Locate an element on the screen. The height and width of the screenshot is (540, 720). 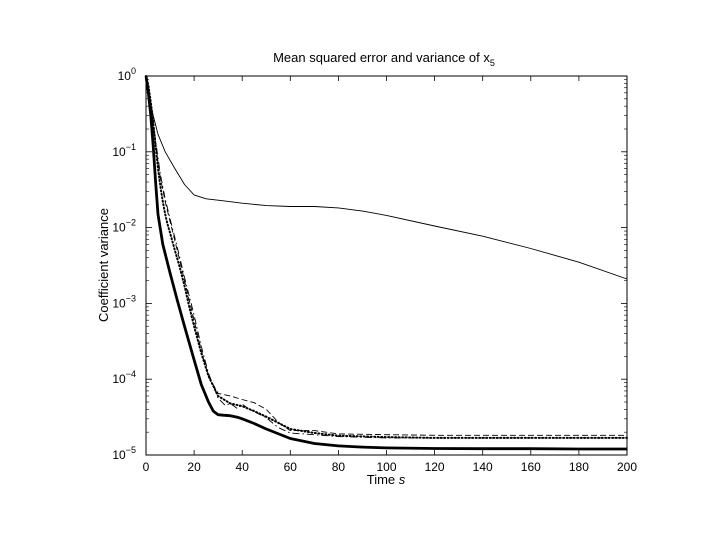
x-axis-label: Time s is located at coordinates (386, 479).